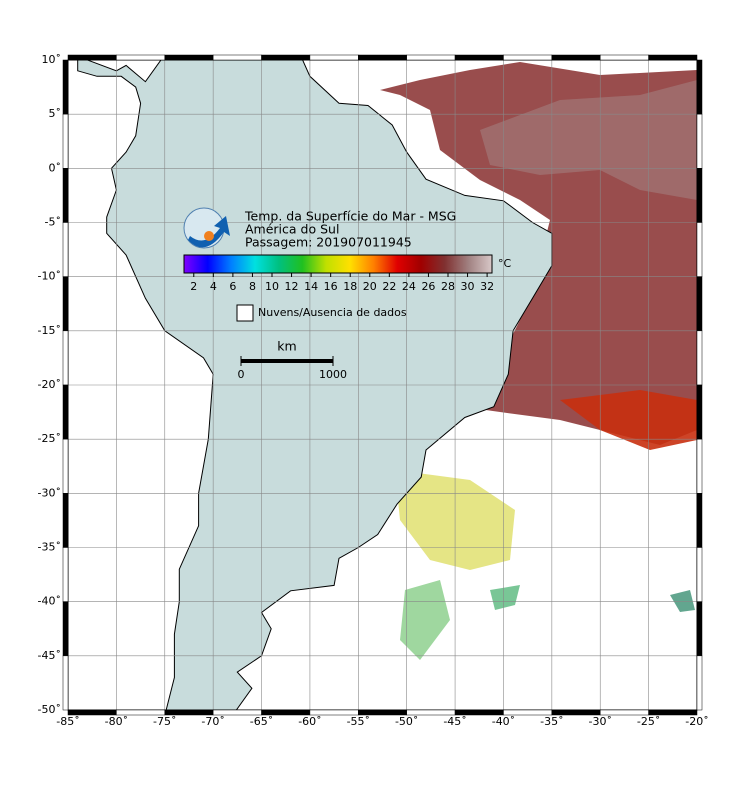 This screenshot has height=785, width=741. I want to click on legend-swatch, so click(245, 313).